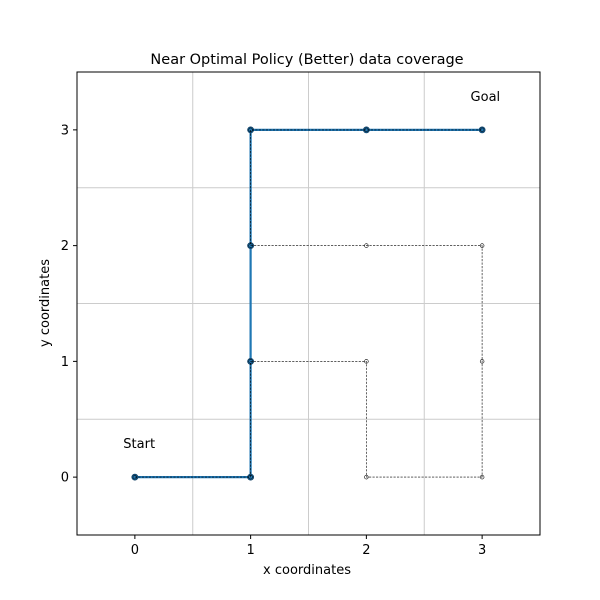  Describe the element at coordinates (65, 130) in the screenshot. I see `y-tick-label-3: 3` at that location.